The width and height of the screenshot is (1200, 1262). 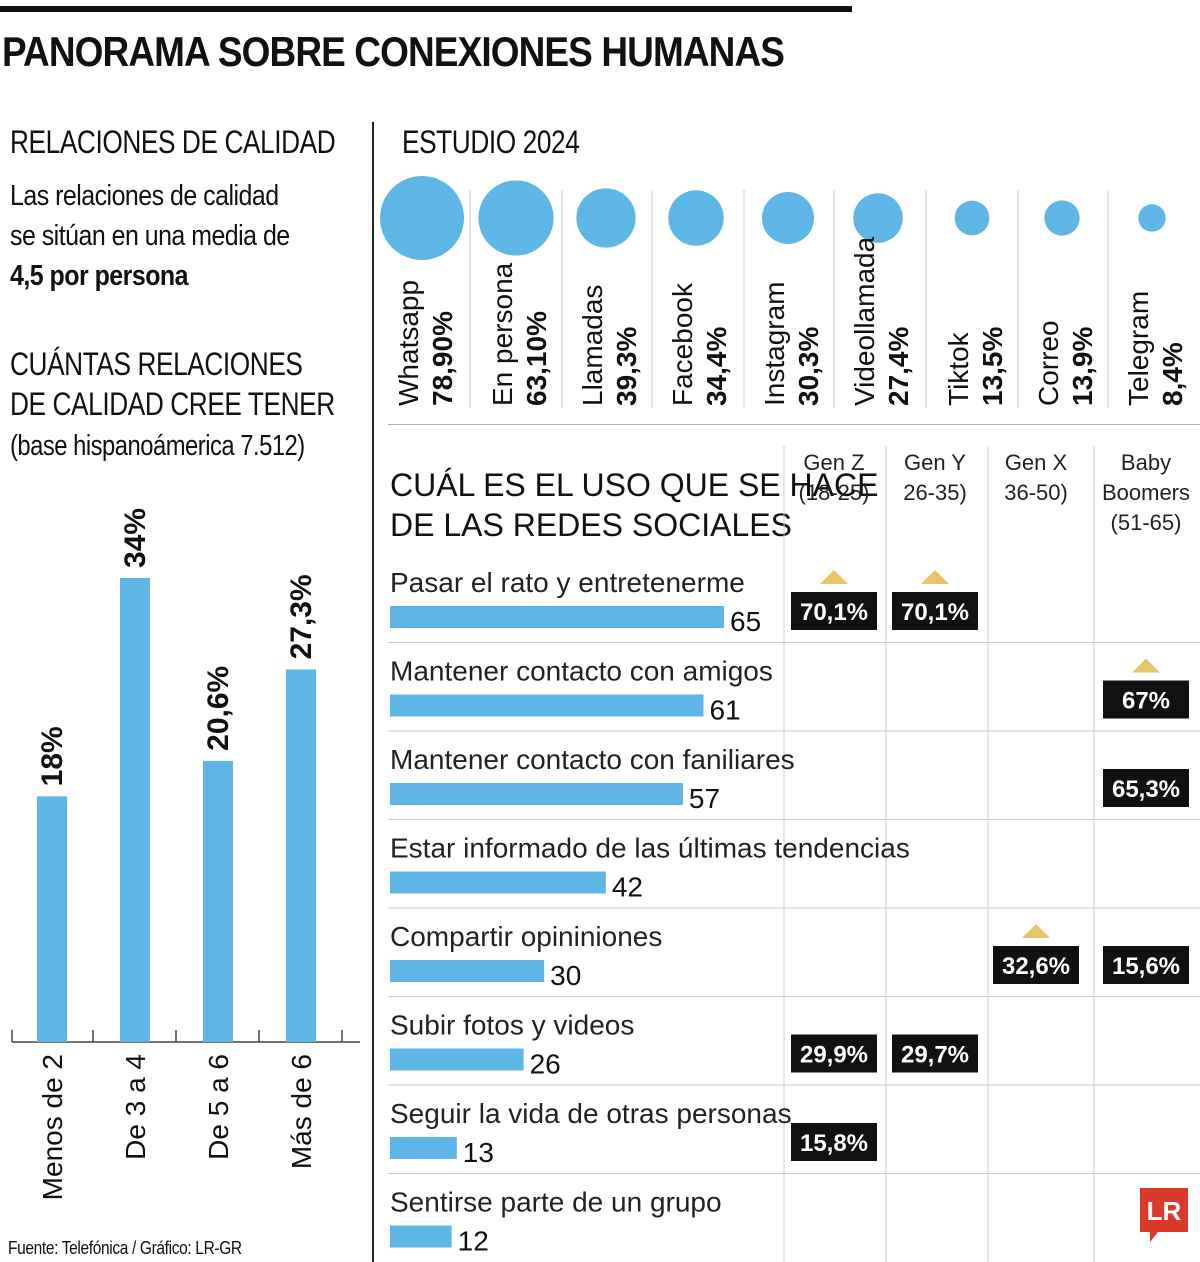 I want to click on bubble-category-label: Videollamada, so click(x=864, y=321).